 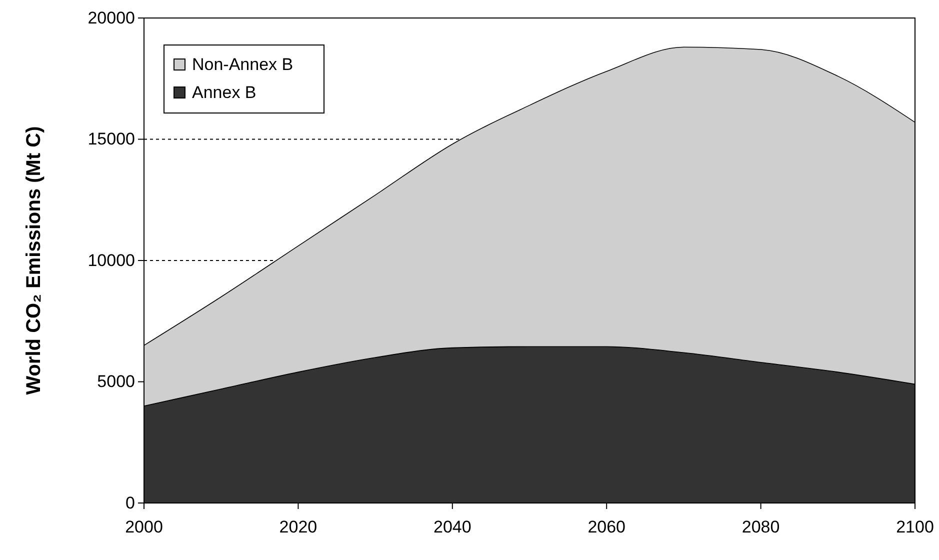 I want to click on x-tick-label: 2020, so click(x=298, y=526).